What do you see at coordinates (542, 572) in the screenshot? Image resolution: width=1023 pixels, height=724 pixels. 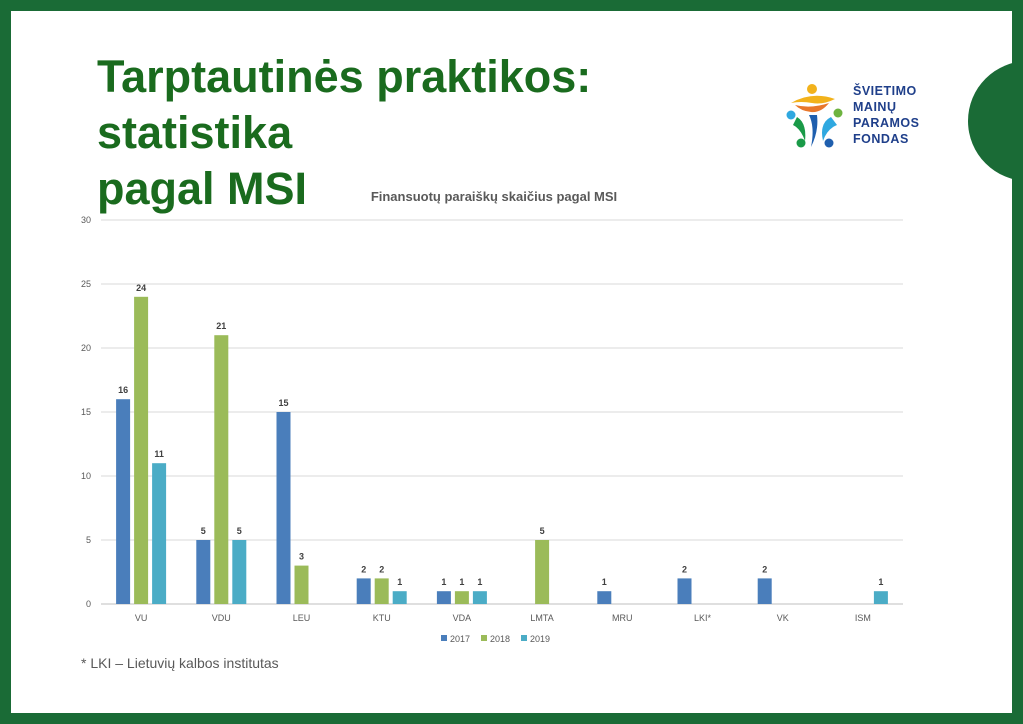 I see `bar-2018-LMTA` at bounding box center [542, 572].